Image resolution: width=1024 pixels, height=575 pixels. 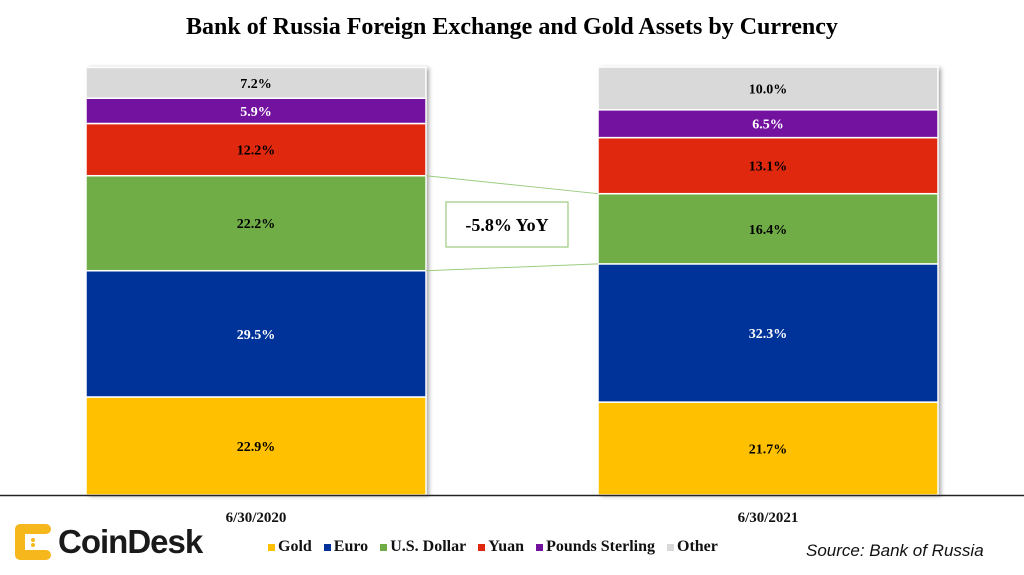 I want to click on annotation-box, so click(x=507, y=224).